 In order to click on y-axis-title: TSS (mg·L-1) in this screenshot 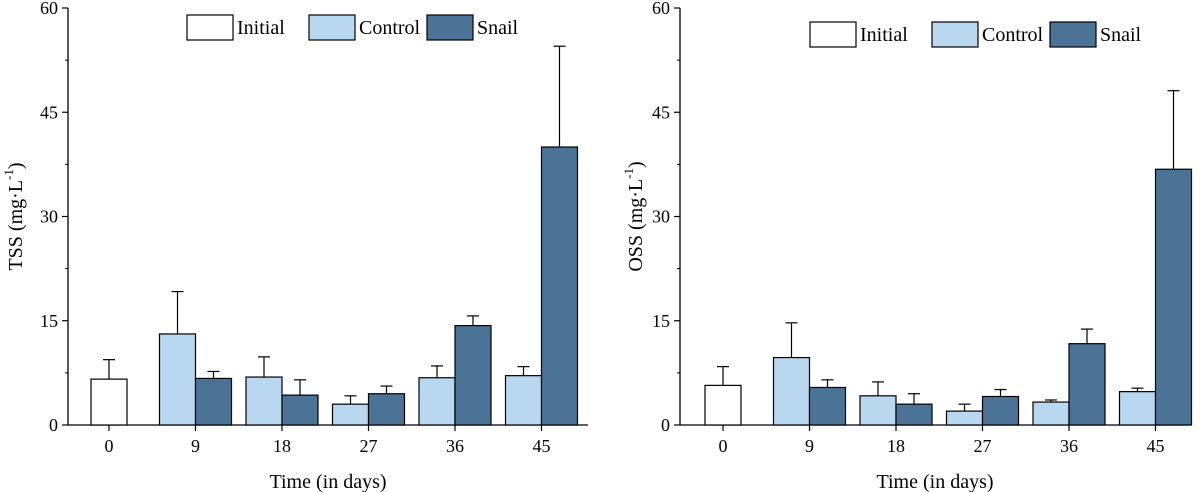, I will do `click(14, 216)`.